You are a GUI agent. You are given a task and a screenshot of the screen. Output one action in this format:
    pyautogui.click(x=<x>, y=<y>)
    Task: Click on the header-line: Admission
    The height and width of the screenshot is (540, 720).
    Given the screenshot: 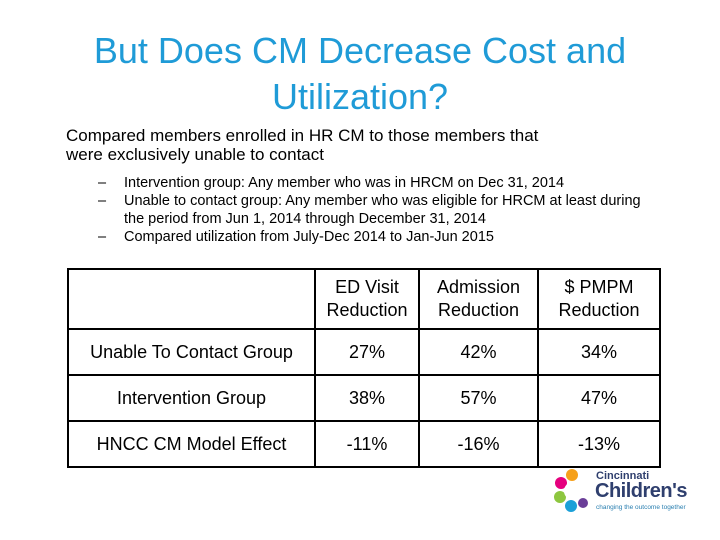 What is the action you would take?
    pyautogui.click(x=478, y=287)
    